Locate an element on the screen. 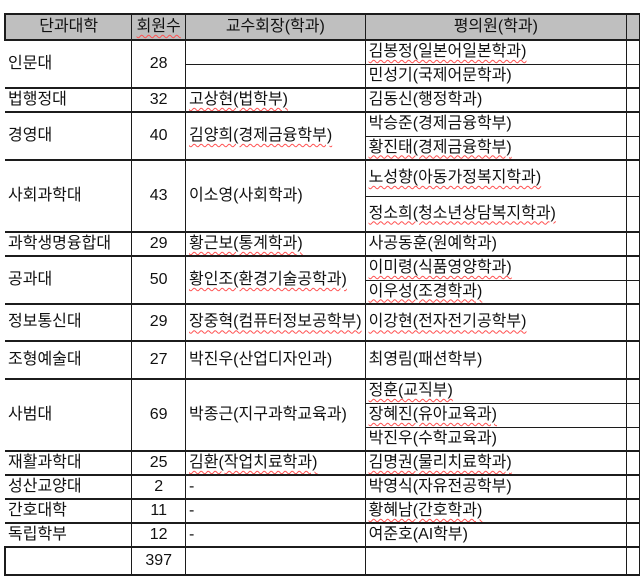 This screenshot has height=582, width=640. header-members: 회원수 is located at coordinates (159, 27).